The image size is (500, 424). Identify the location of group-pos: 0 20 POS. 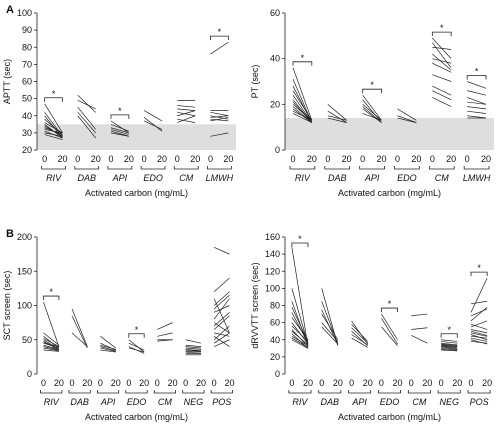
(222, 326).